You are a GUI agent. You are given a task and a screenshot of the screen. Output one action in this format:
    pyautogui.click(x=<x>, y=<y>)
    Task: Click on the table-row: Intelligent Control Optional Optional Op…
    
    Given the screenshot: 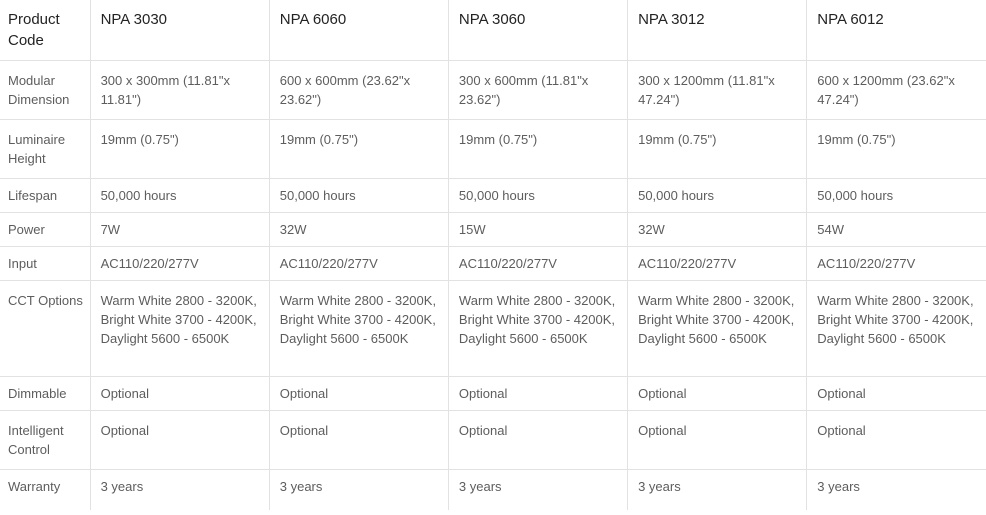 What is the action you would take?
    pyautogui.click(x=493, y=440)
    